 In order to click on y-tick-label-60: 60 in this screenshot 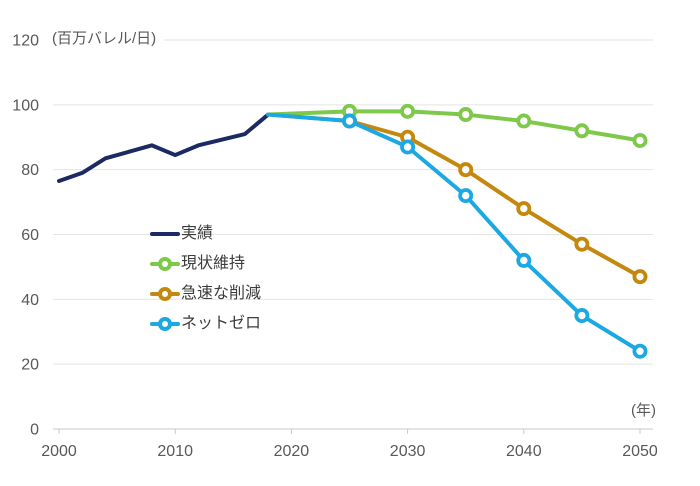, I will do `click(30, 235)`.